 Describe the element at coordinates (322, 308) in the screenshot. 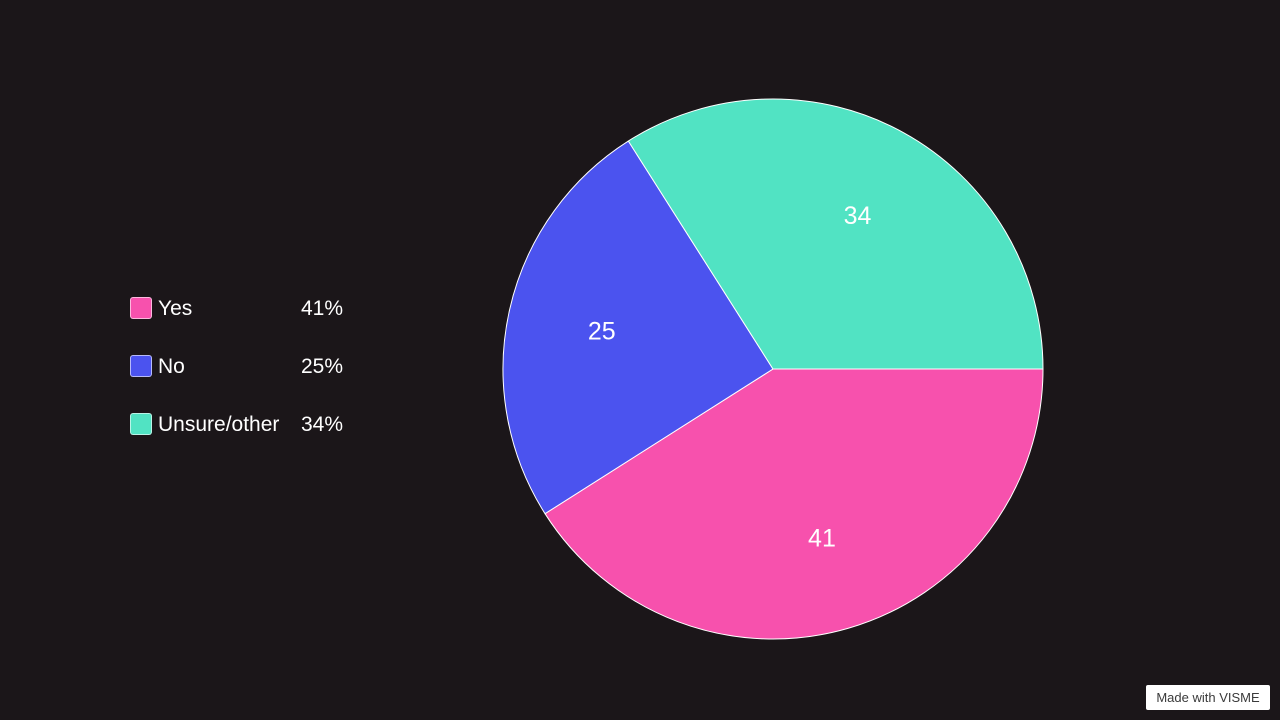

I see `legend-value-yes: 41%` at that location.